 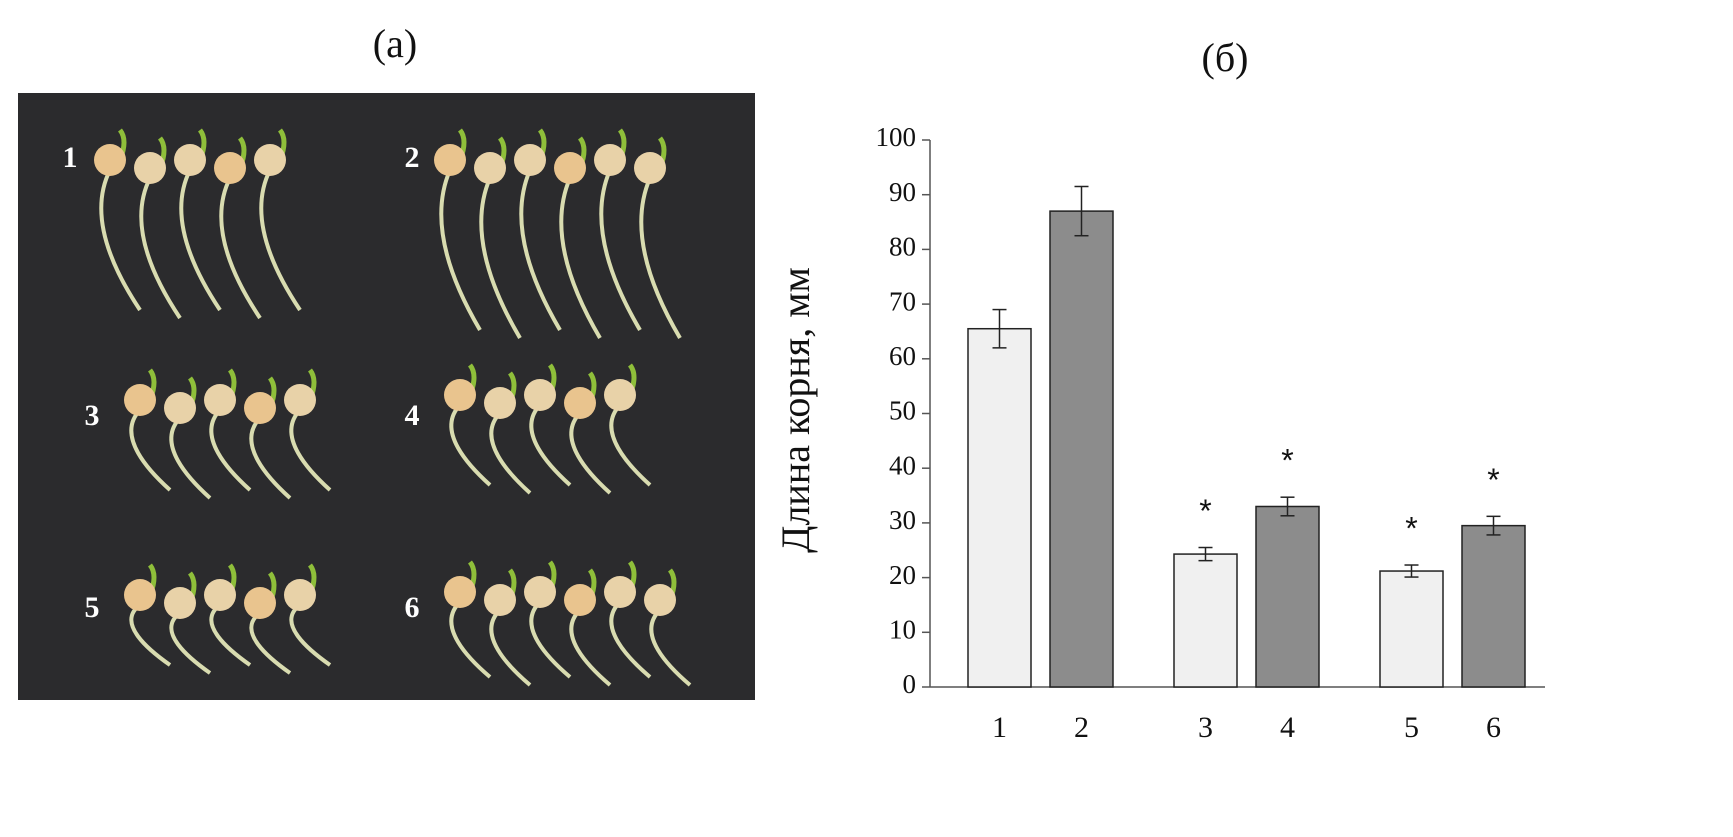 I want to click on y-tick-label: 20, so click(x=902, y=575).